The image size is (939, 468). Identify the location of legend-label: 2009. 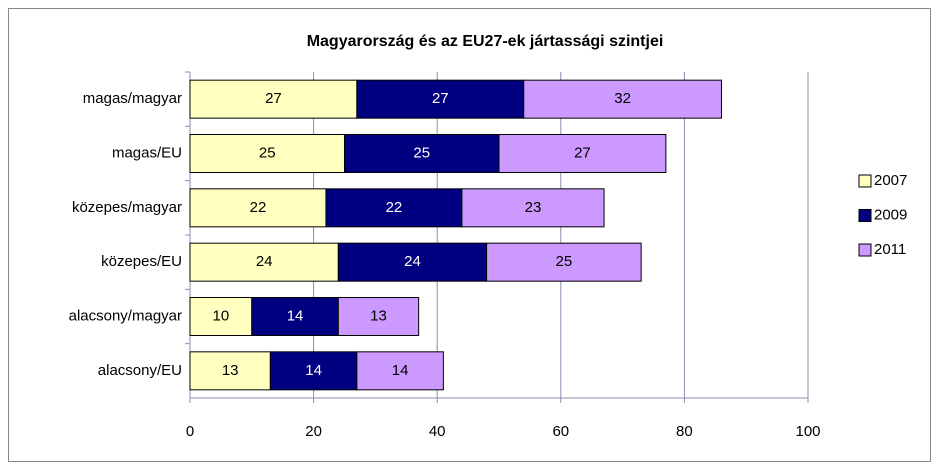
(890, 214).